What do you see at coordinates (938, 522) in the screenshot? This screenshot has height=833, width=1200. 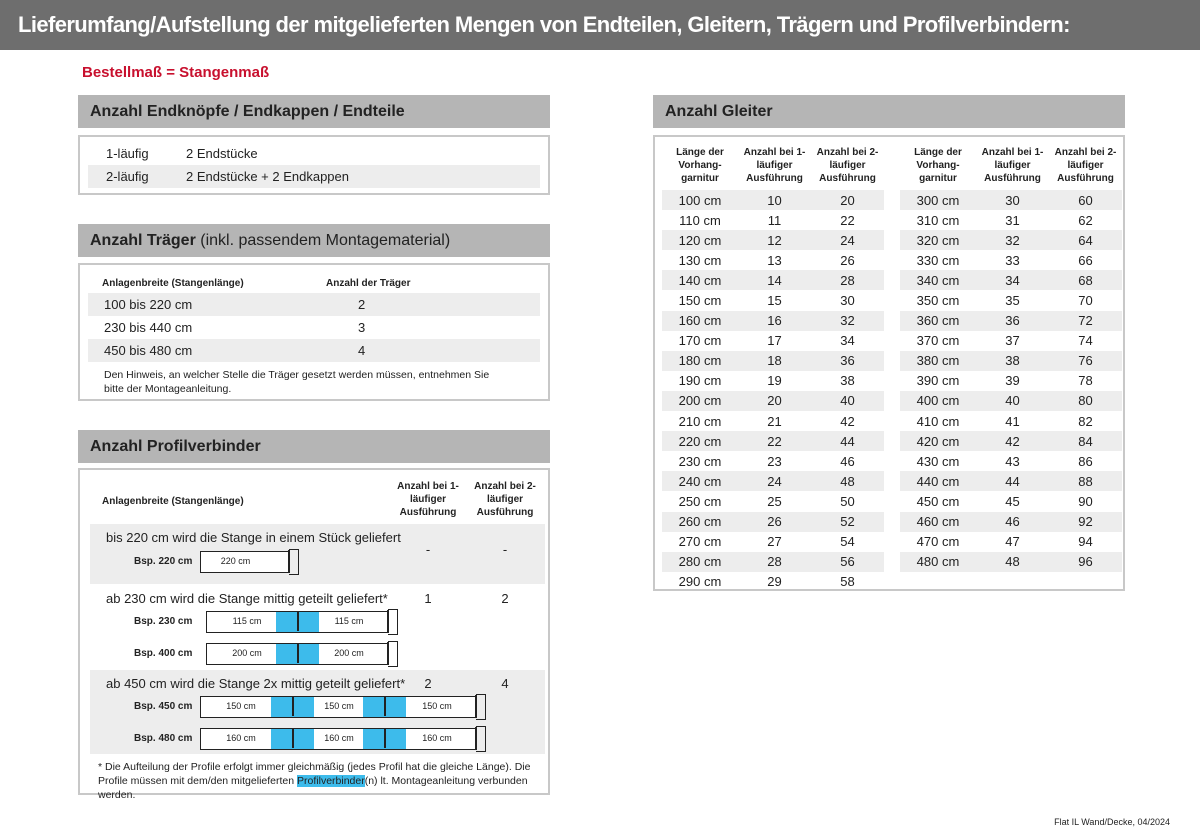 I see `gleiter-length: 460 cm` at bounding box center [938, 522].